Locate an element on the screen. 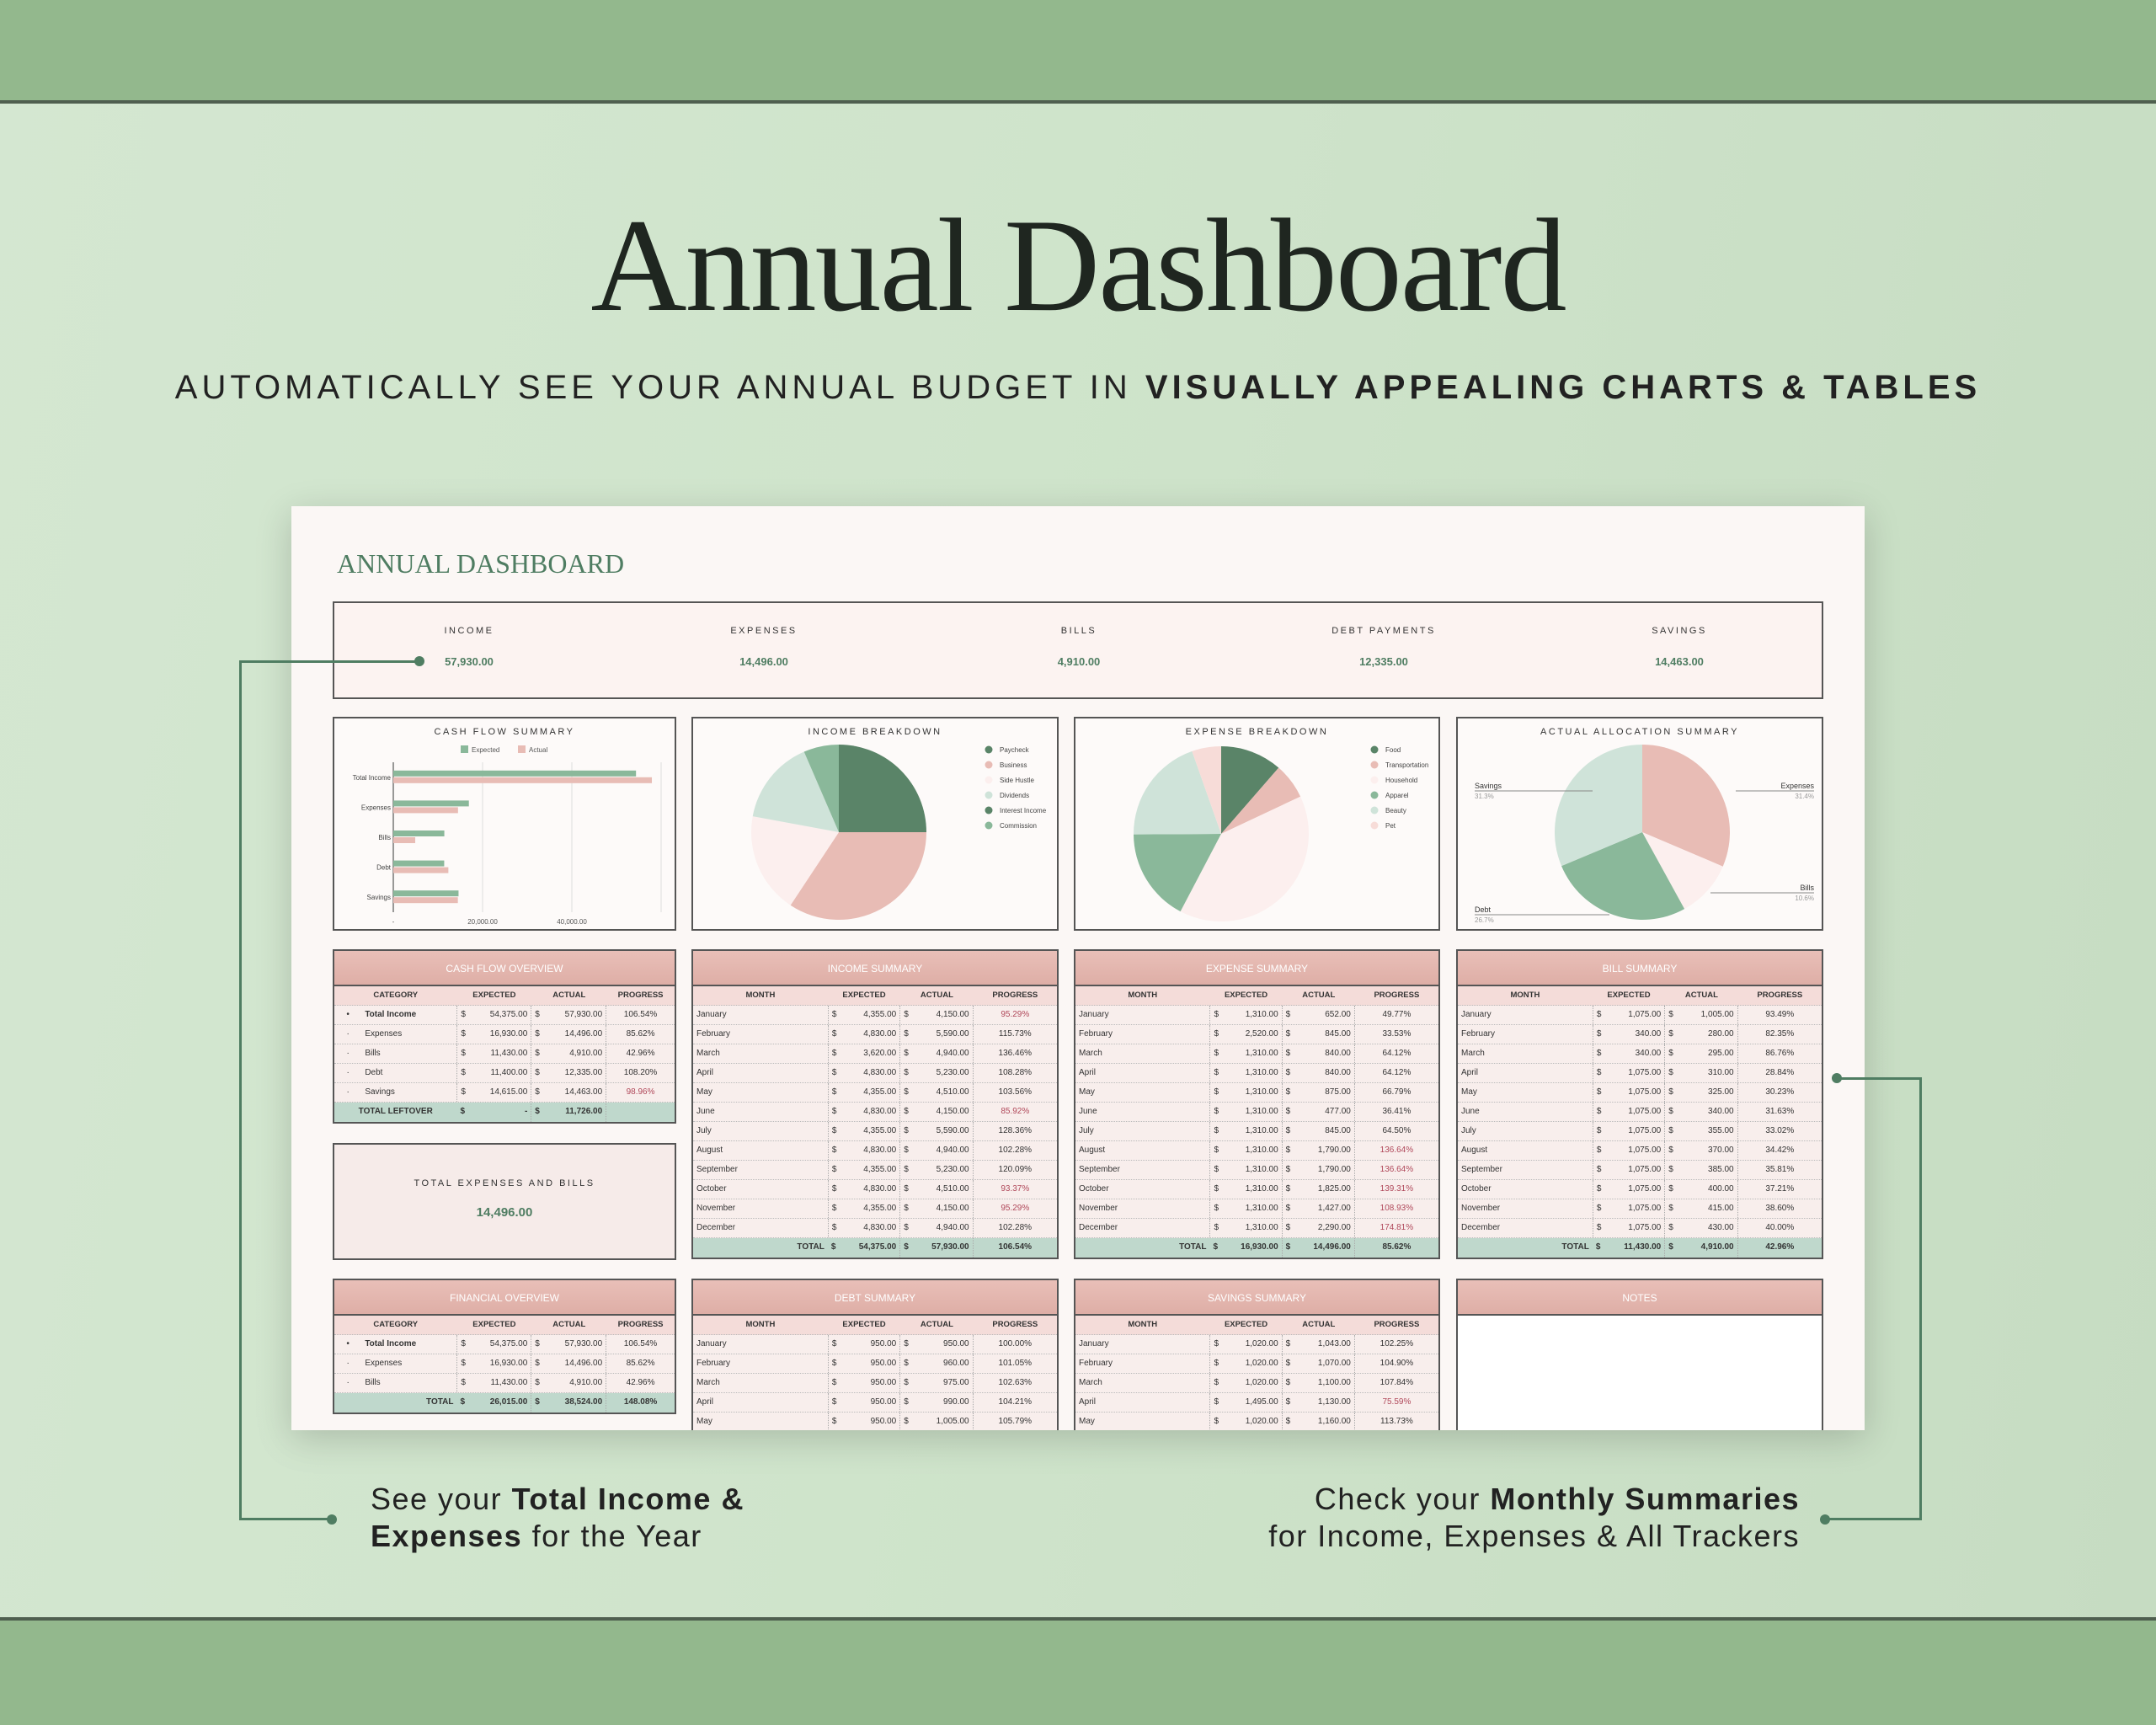  table-row: February $1,020.00 $1,070.00 104.90% is located at coordinates (1256, 1364).